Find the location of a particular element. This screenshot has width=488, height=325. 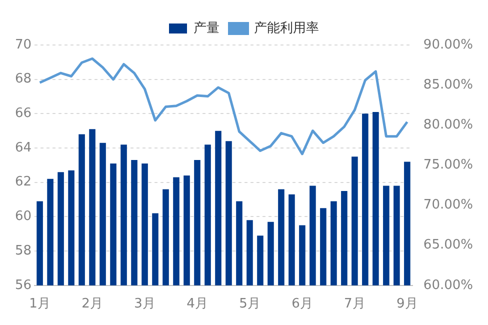

legend-label: 产能利用率 is located at coordinates (286, 28).